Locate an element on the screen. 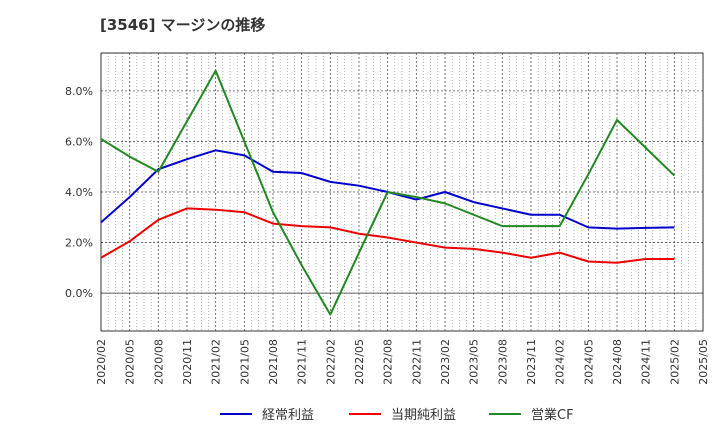 This screenshot has height=440, width=720. x-tick-label: 2020/05 is located at coordinates (130, 362).